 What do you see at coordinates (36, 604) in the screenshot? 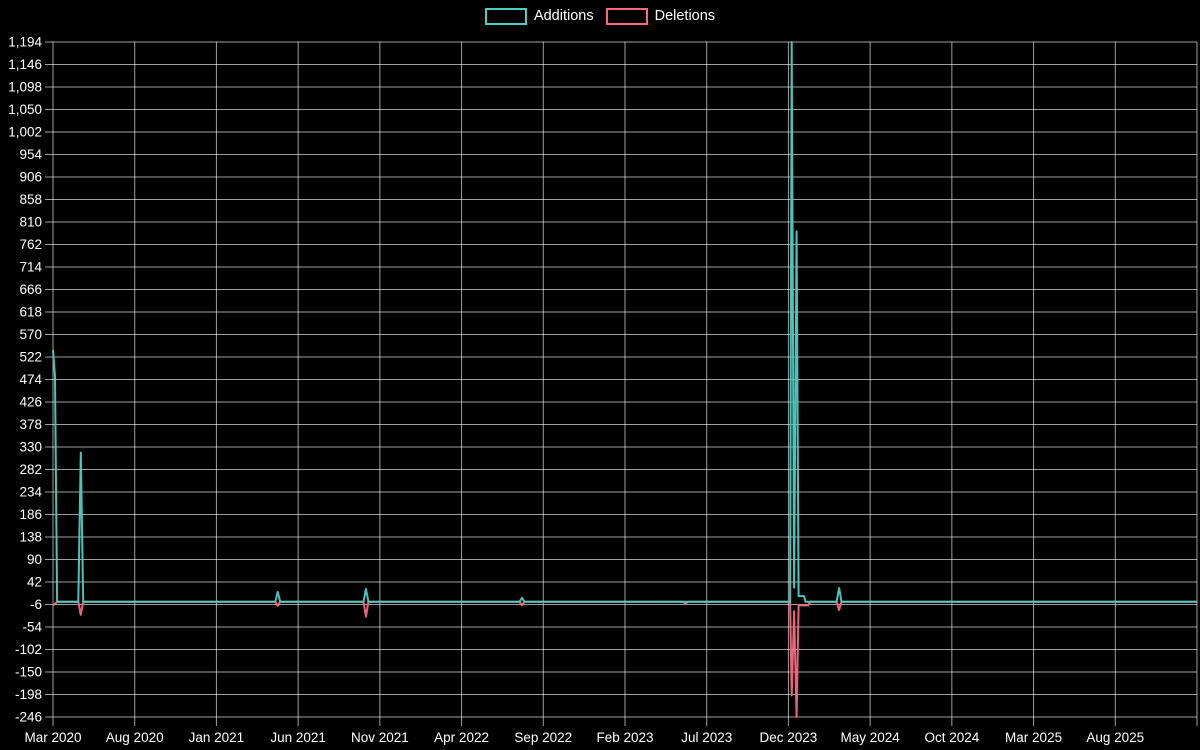
I see `y-tick-label: -6` at bounding box center [36, 604].